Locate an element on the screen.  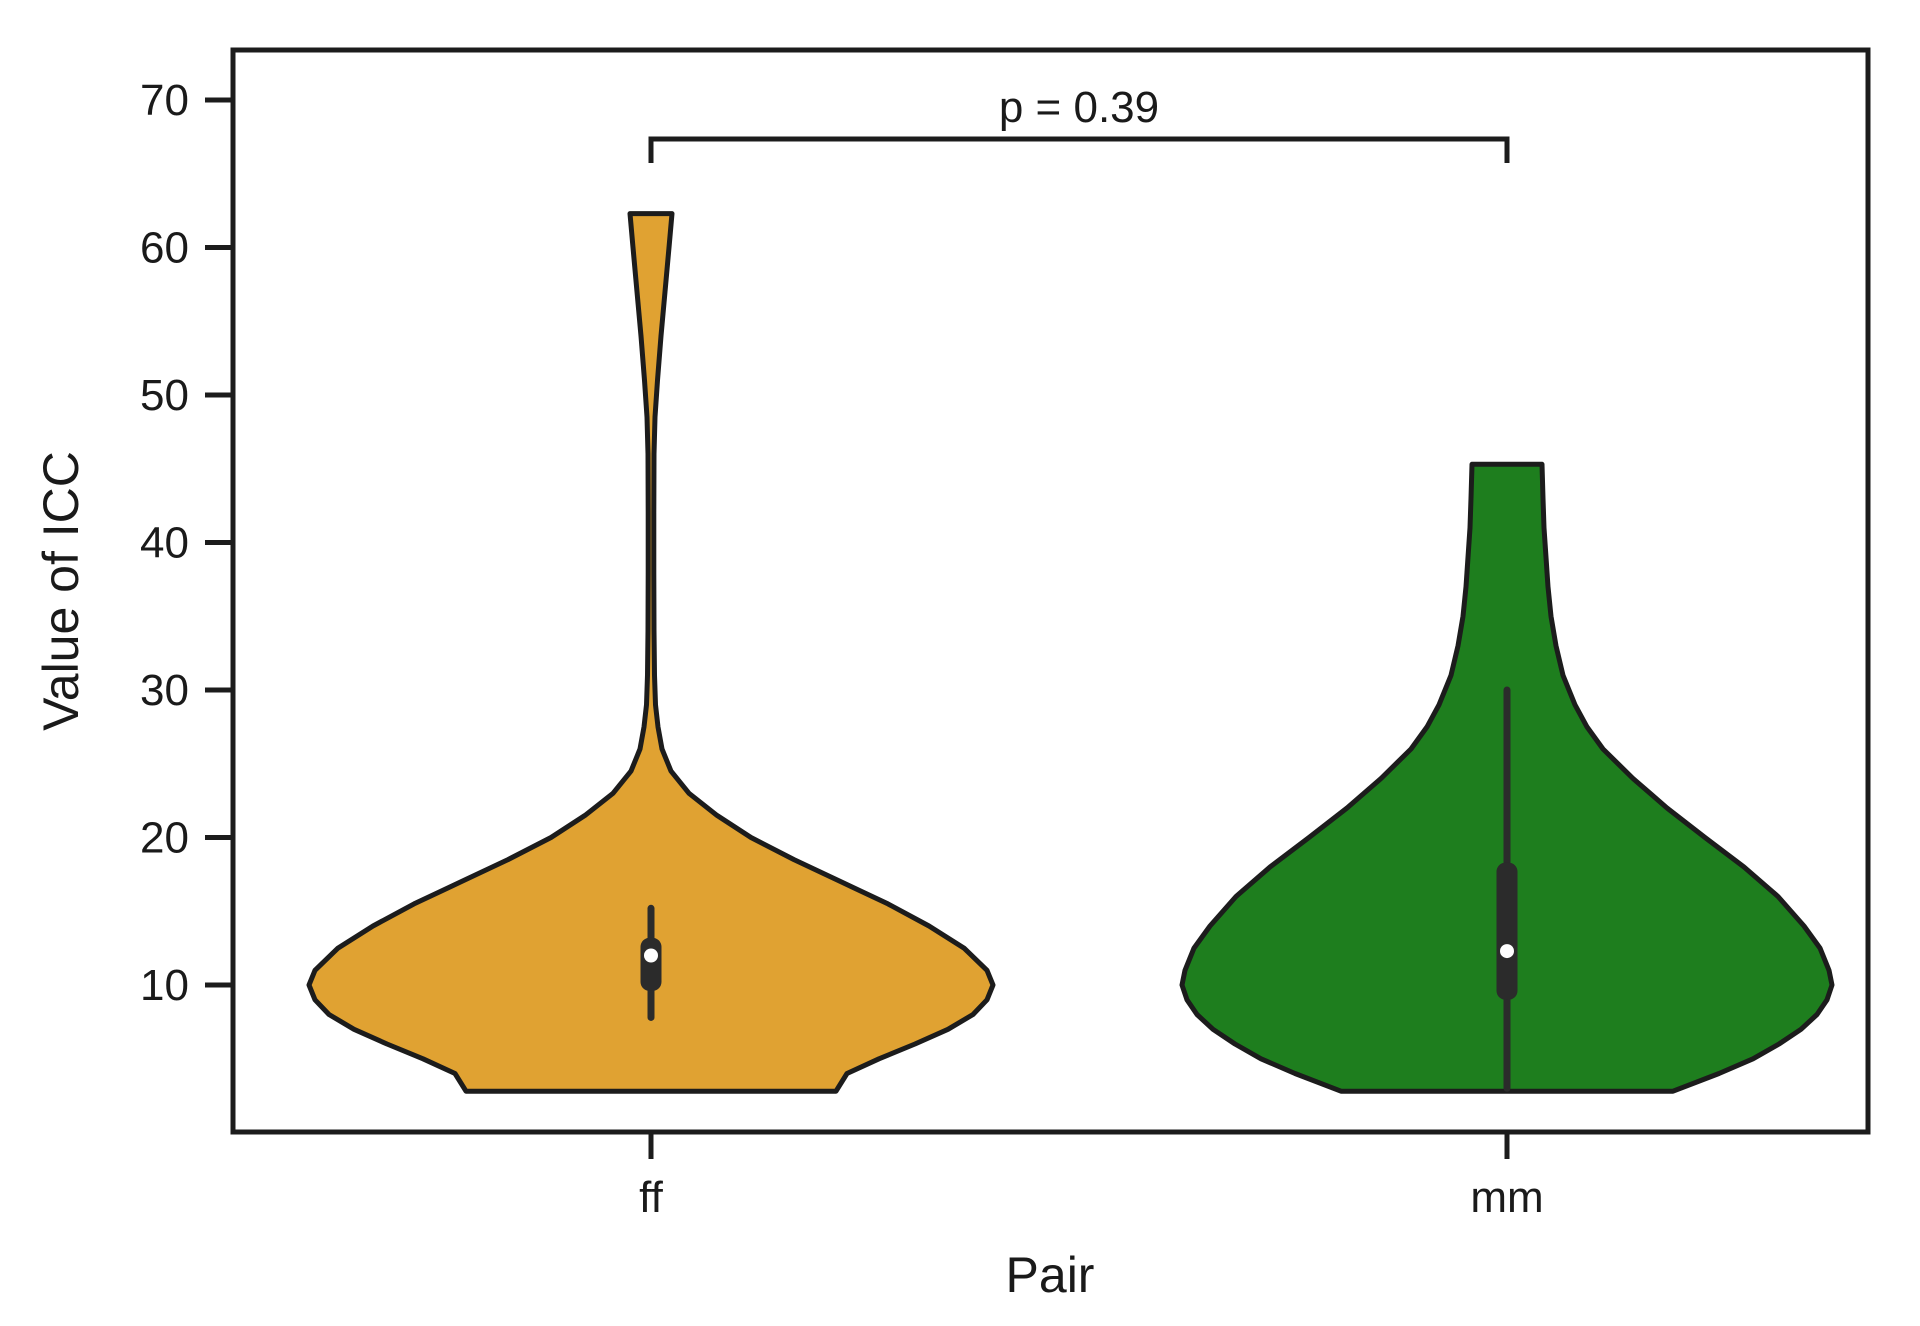
significance-bracket is located at coordinates (1079, 149).